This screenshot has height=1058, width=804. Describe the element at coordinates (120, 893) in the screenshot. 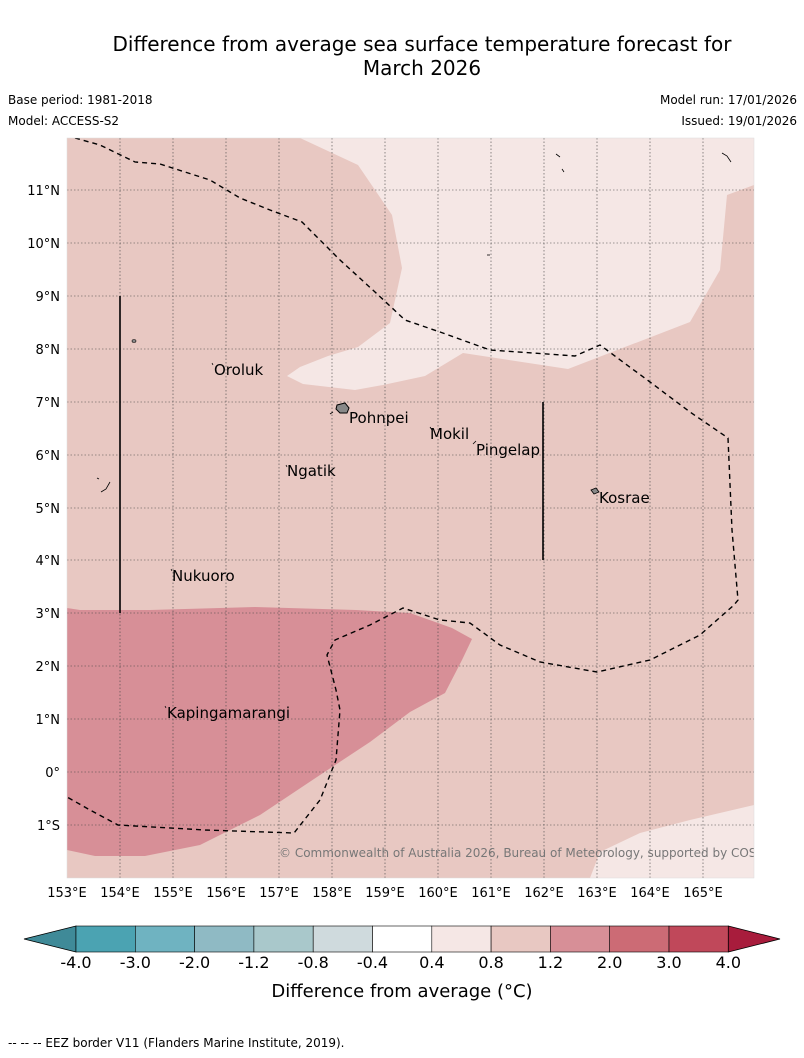

I see `lon-label: 154°E` at that location.